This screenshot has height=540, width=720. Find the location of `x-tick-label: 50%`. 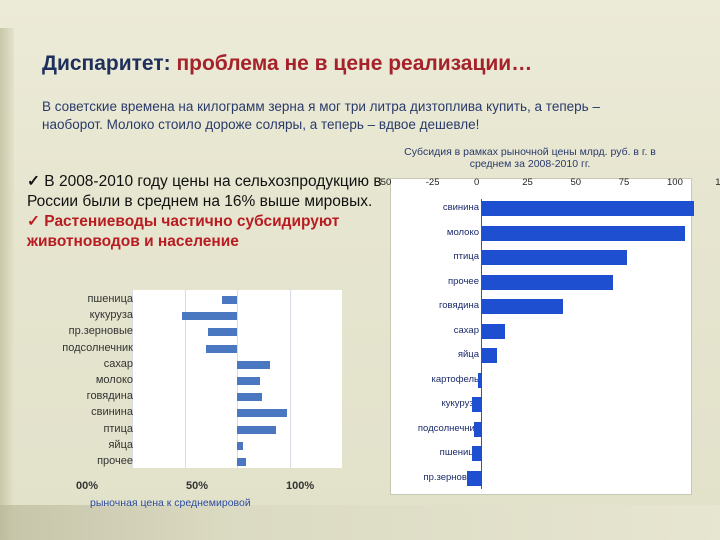

x-tick-label: 50% is located at coordinates (197, 486).